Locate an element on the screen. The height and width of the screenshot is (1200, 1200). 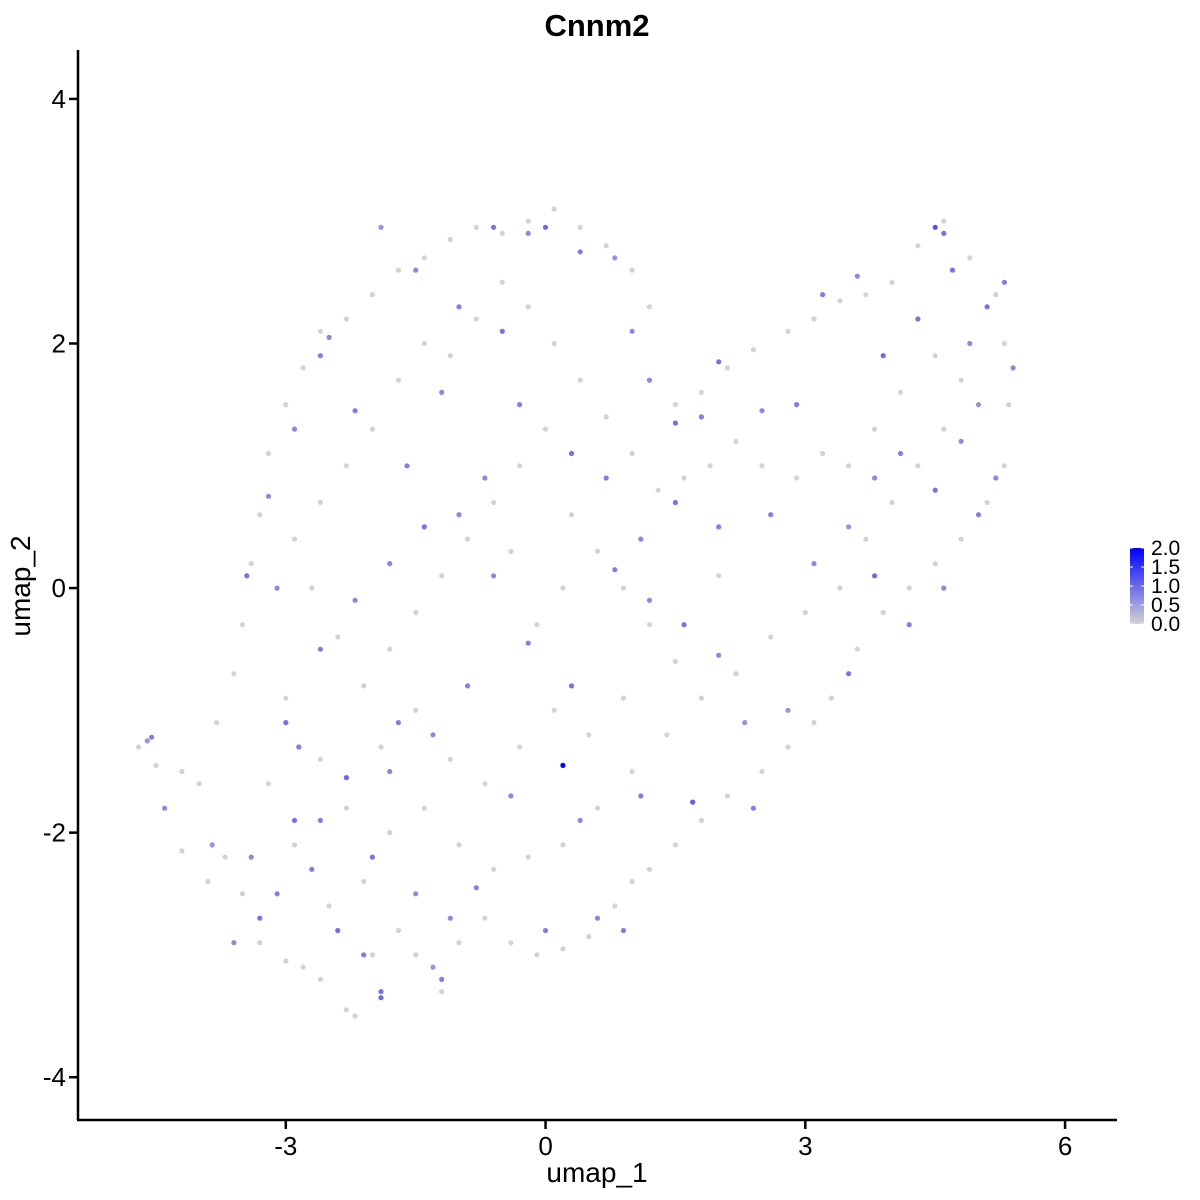
x-tick-label: 6 is located at coordinates (1065, 1146).